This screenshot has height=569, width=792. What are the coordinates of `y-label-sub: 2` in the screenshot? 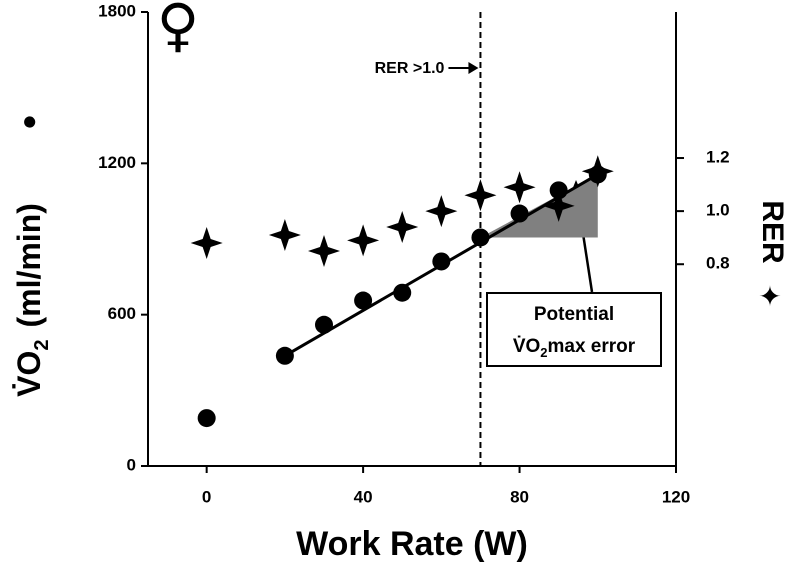 It's located at (42, 345).